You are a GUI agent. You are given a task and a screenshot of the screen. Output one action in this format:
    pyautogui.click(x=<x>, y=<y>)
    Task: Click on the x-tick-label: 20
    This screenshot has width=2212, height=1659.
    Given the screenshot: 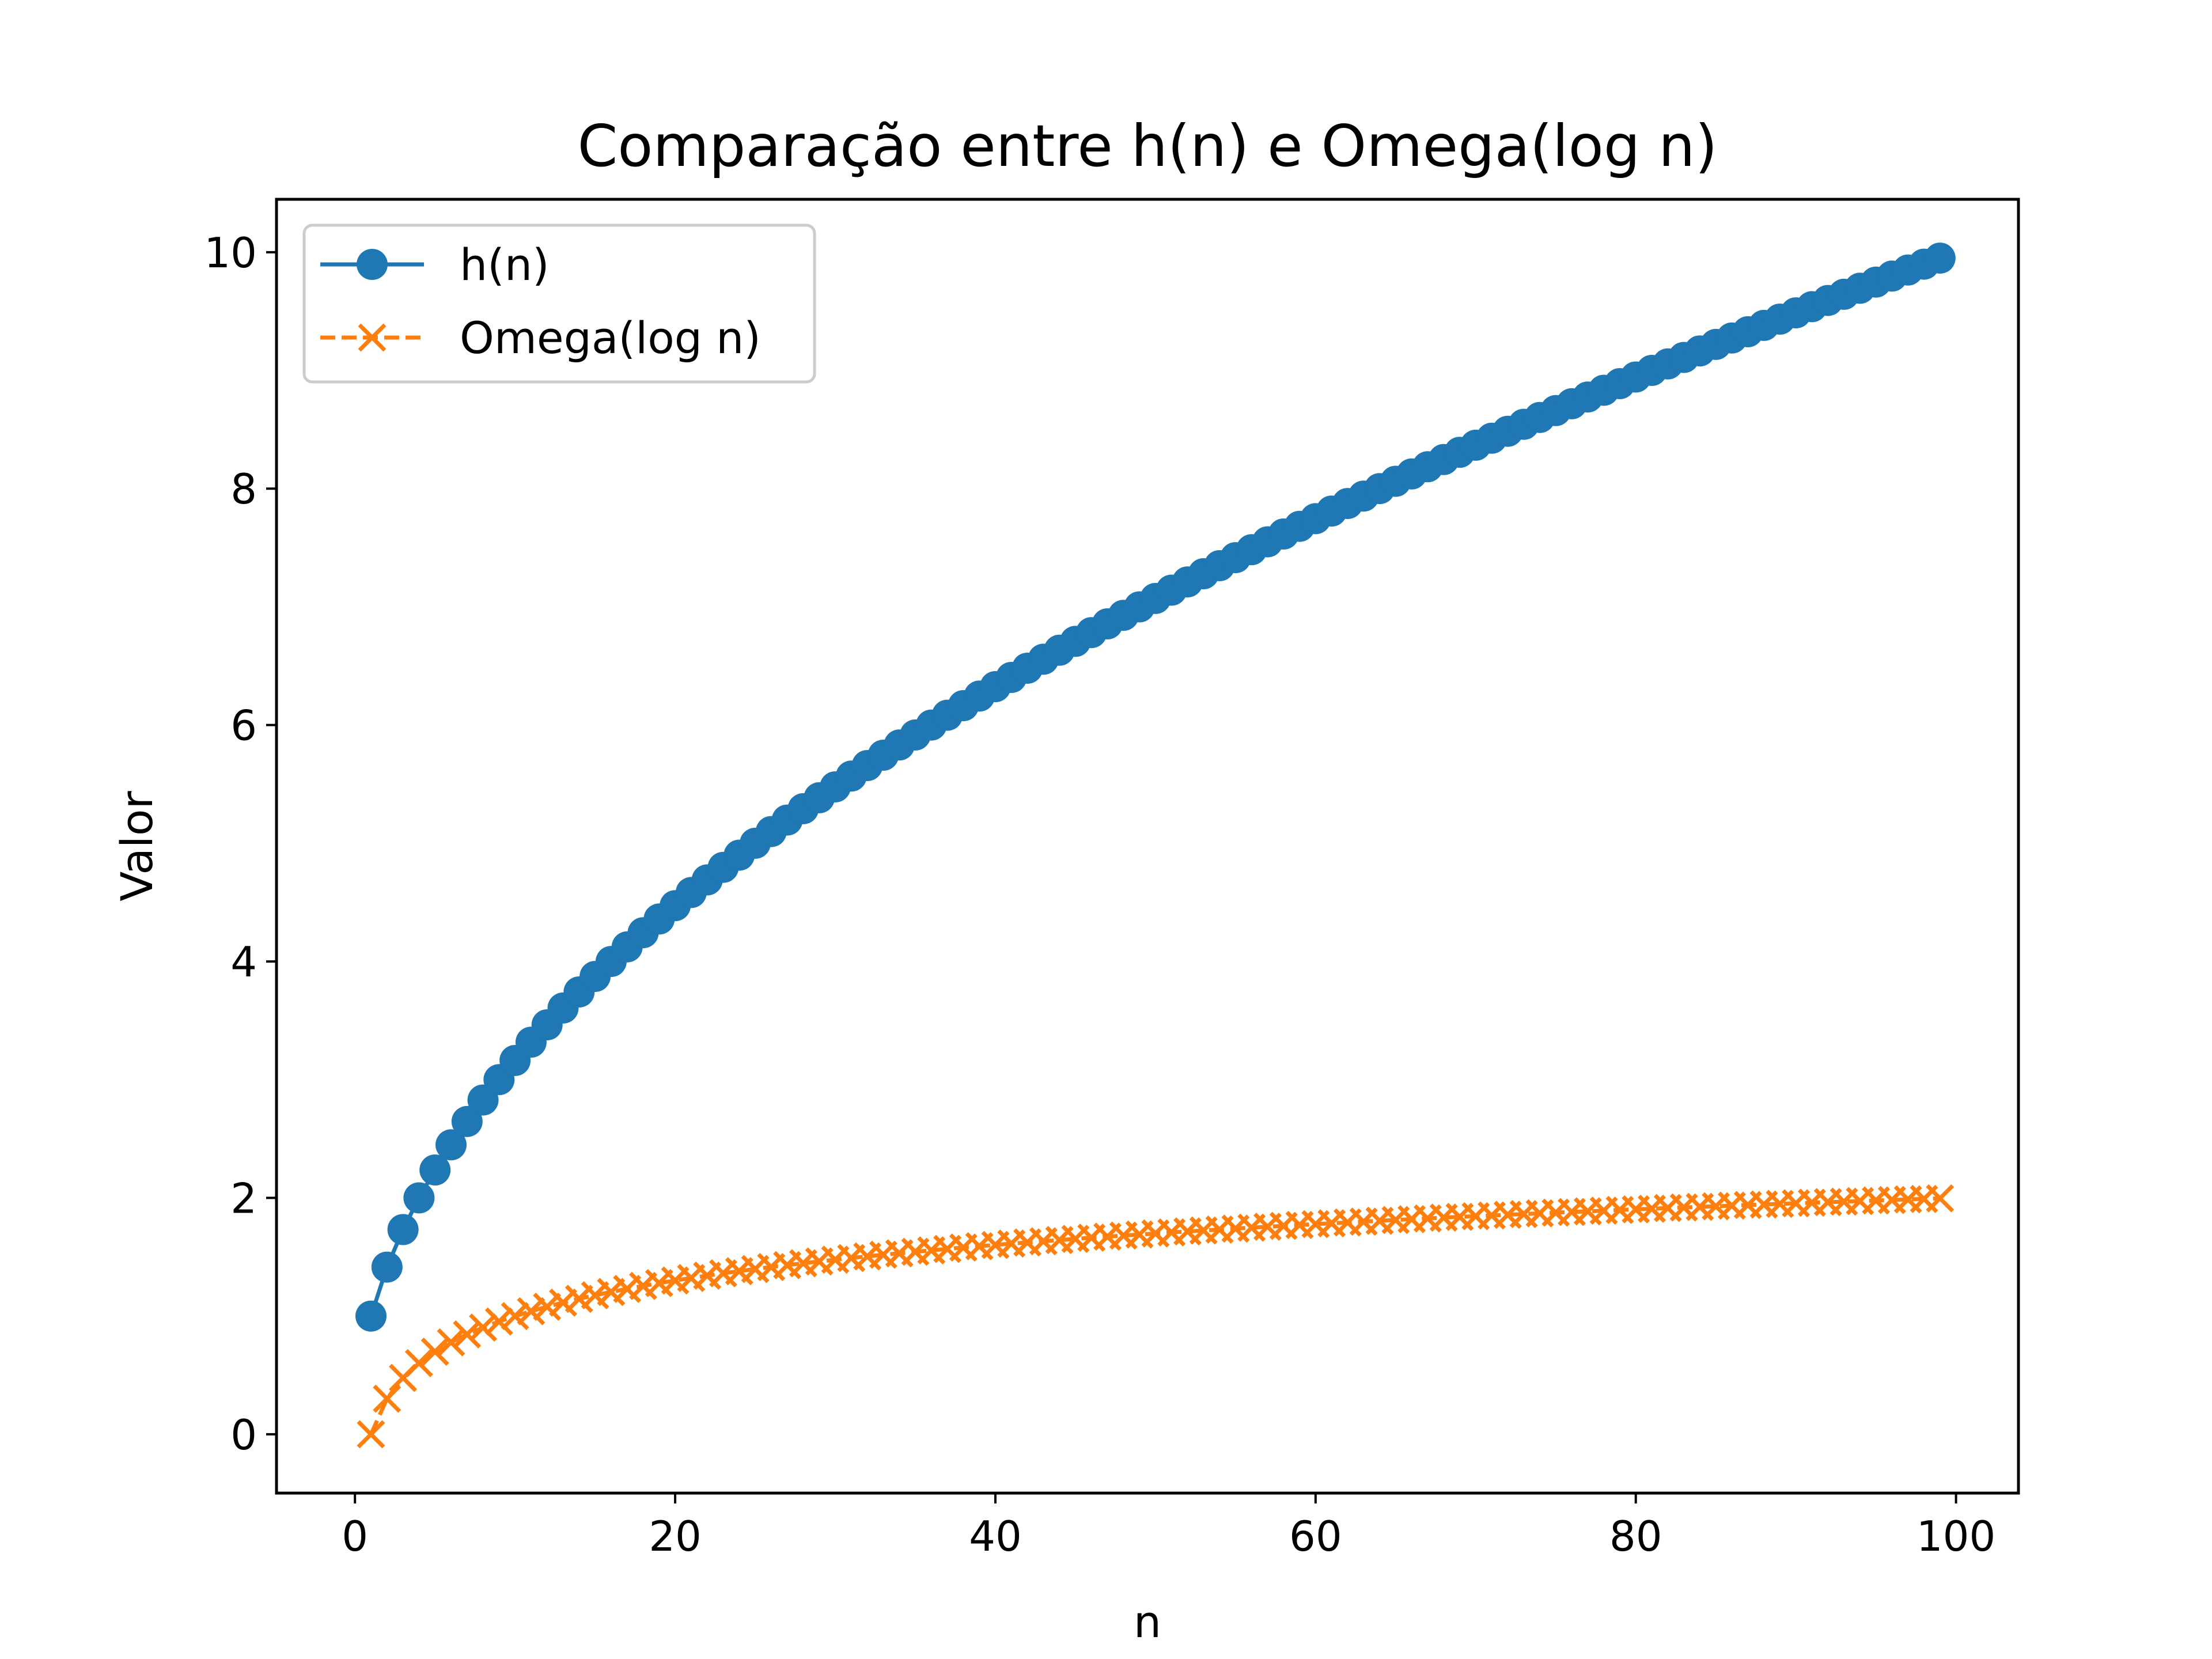 What is the action you would take?
    pyautogui.click(x=675, y=1536)
    